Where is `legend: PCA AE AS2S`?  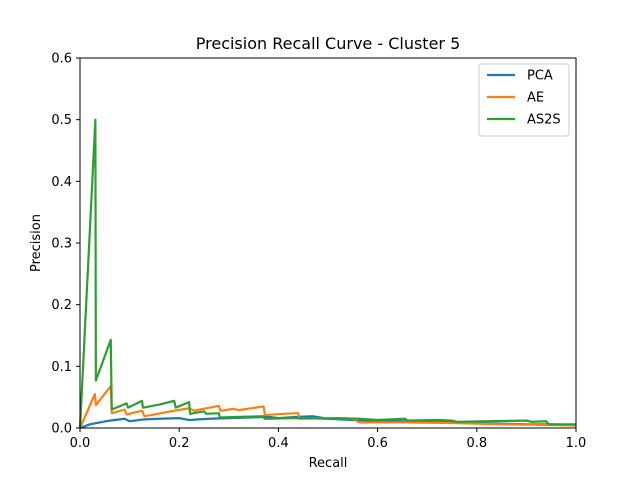
legend: PCA AE AS2S is located at coordinates (524, 100).